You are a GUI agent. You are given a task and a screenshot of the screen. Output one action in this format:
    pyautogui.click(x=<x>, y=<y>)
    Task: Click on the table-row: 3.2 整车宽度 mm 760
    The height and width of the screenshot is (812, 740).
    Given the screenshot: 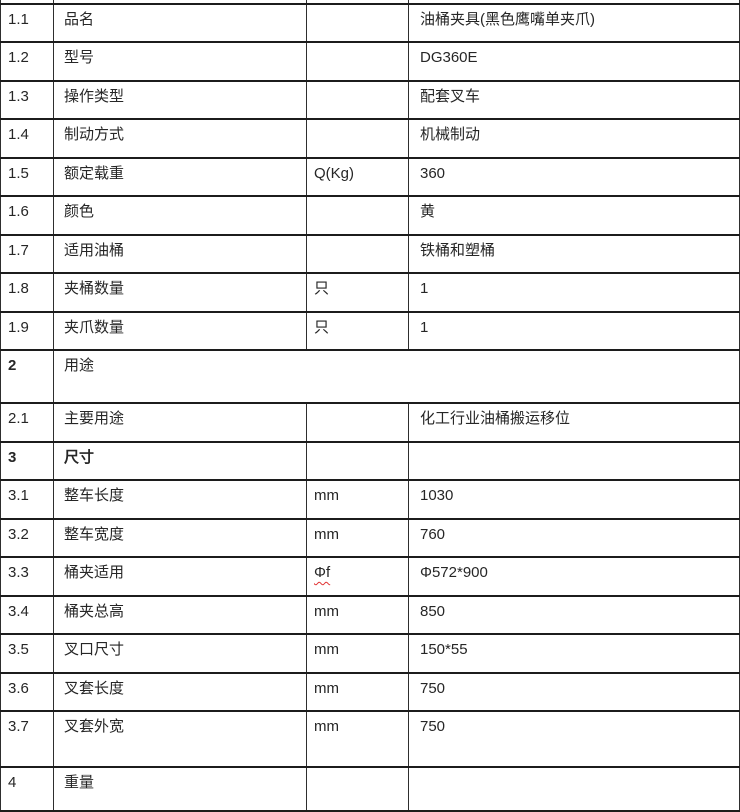 What is the action you would take?
    pyautogui.click(x=370, y=537)
    